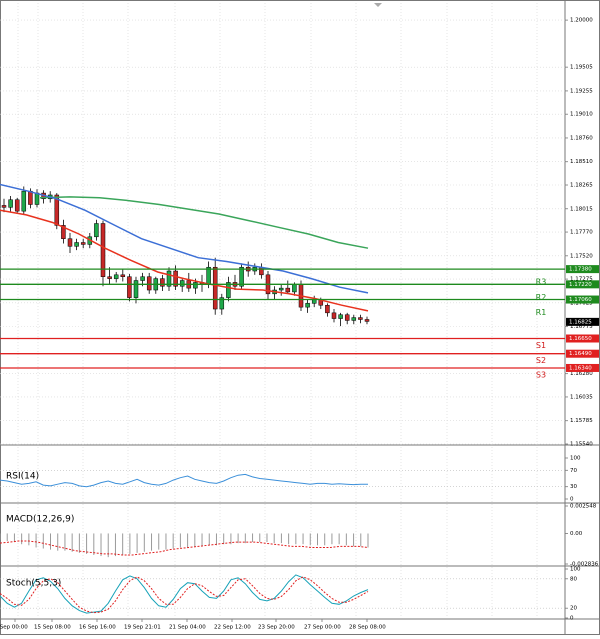  What do you see at coordinates (40, 520) in the screenshot?
I see `macd-title: MACD(12,26,9)` at bounding box center [40, 520].